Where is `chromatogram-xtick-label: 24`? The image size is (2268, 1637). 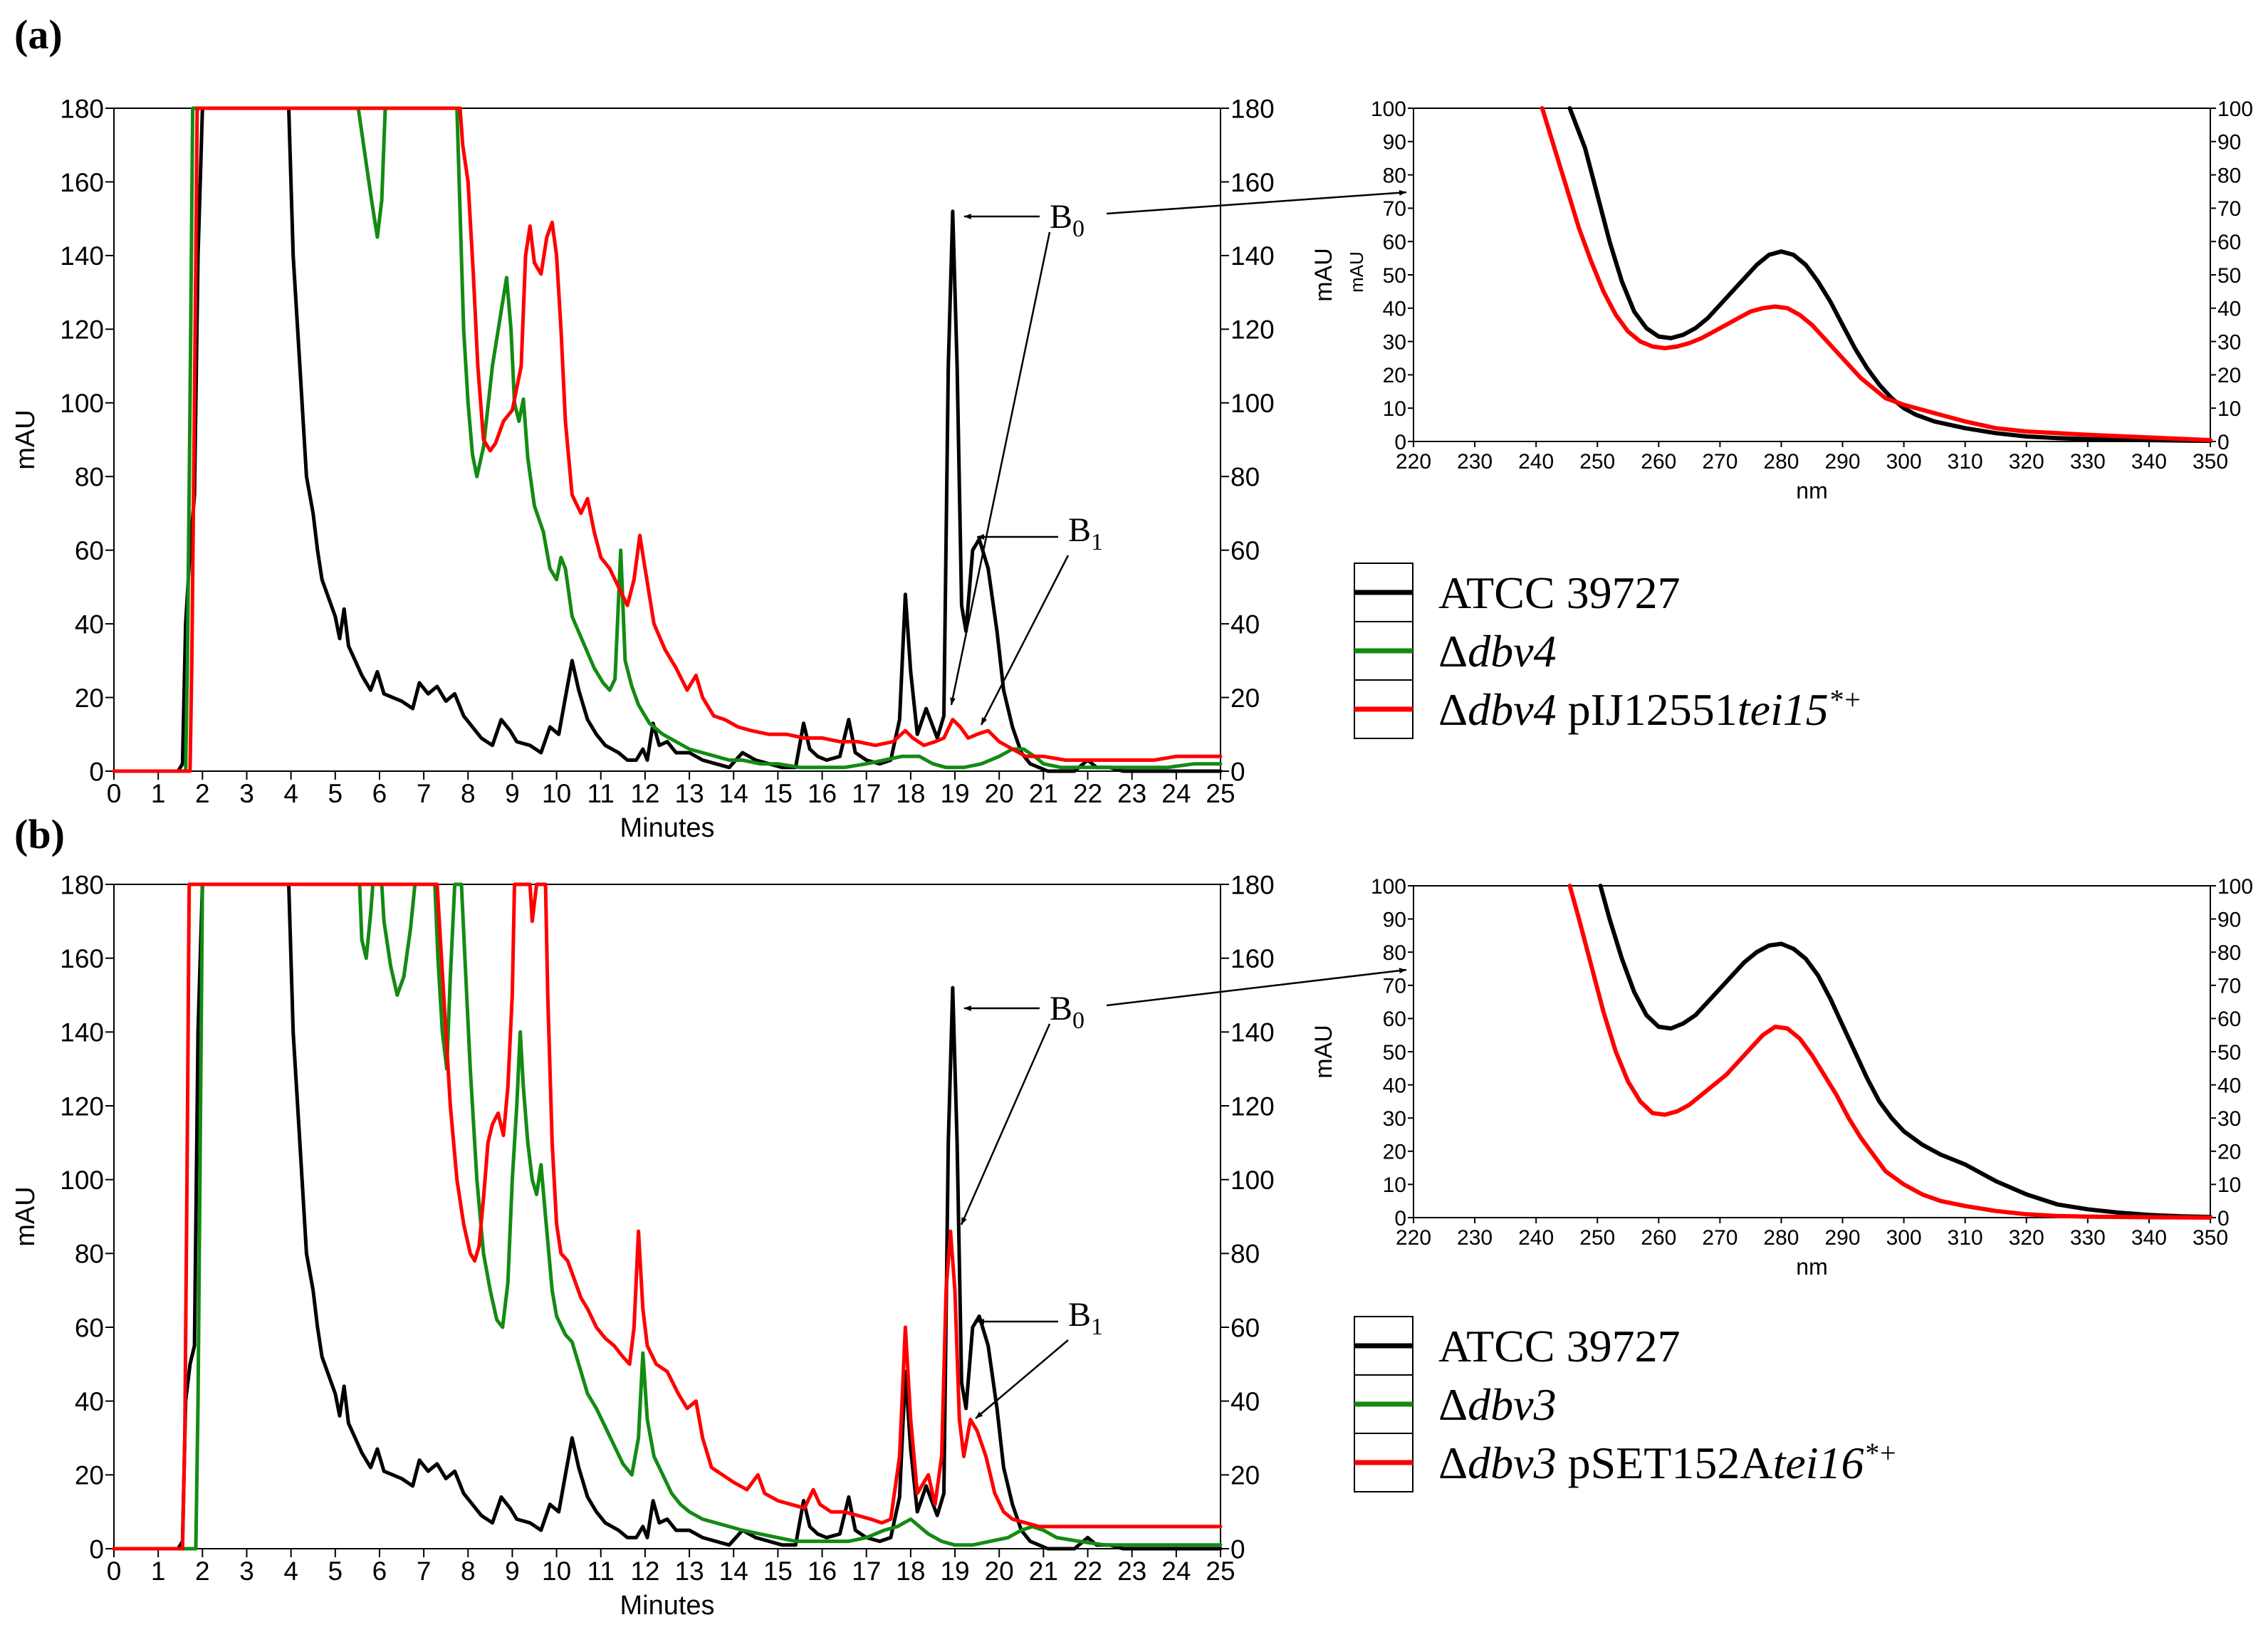
chromatogram-xtick-label: 24 is located at coordinates (1176, 1571).